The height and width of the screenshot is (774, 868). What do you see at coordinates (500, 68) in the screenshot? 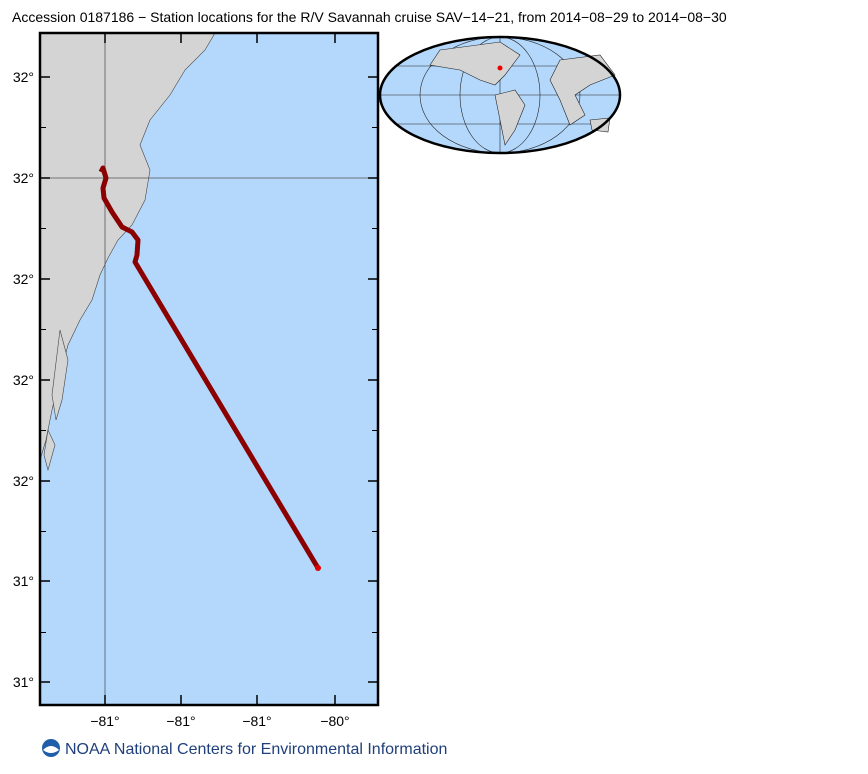
I see `location-marker` at bounding box center [500, 68].